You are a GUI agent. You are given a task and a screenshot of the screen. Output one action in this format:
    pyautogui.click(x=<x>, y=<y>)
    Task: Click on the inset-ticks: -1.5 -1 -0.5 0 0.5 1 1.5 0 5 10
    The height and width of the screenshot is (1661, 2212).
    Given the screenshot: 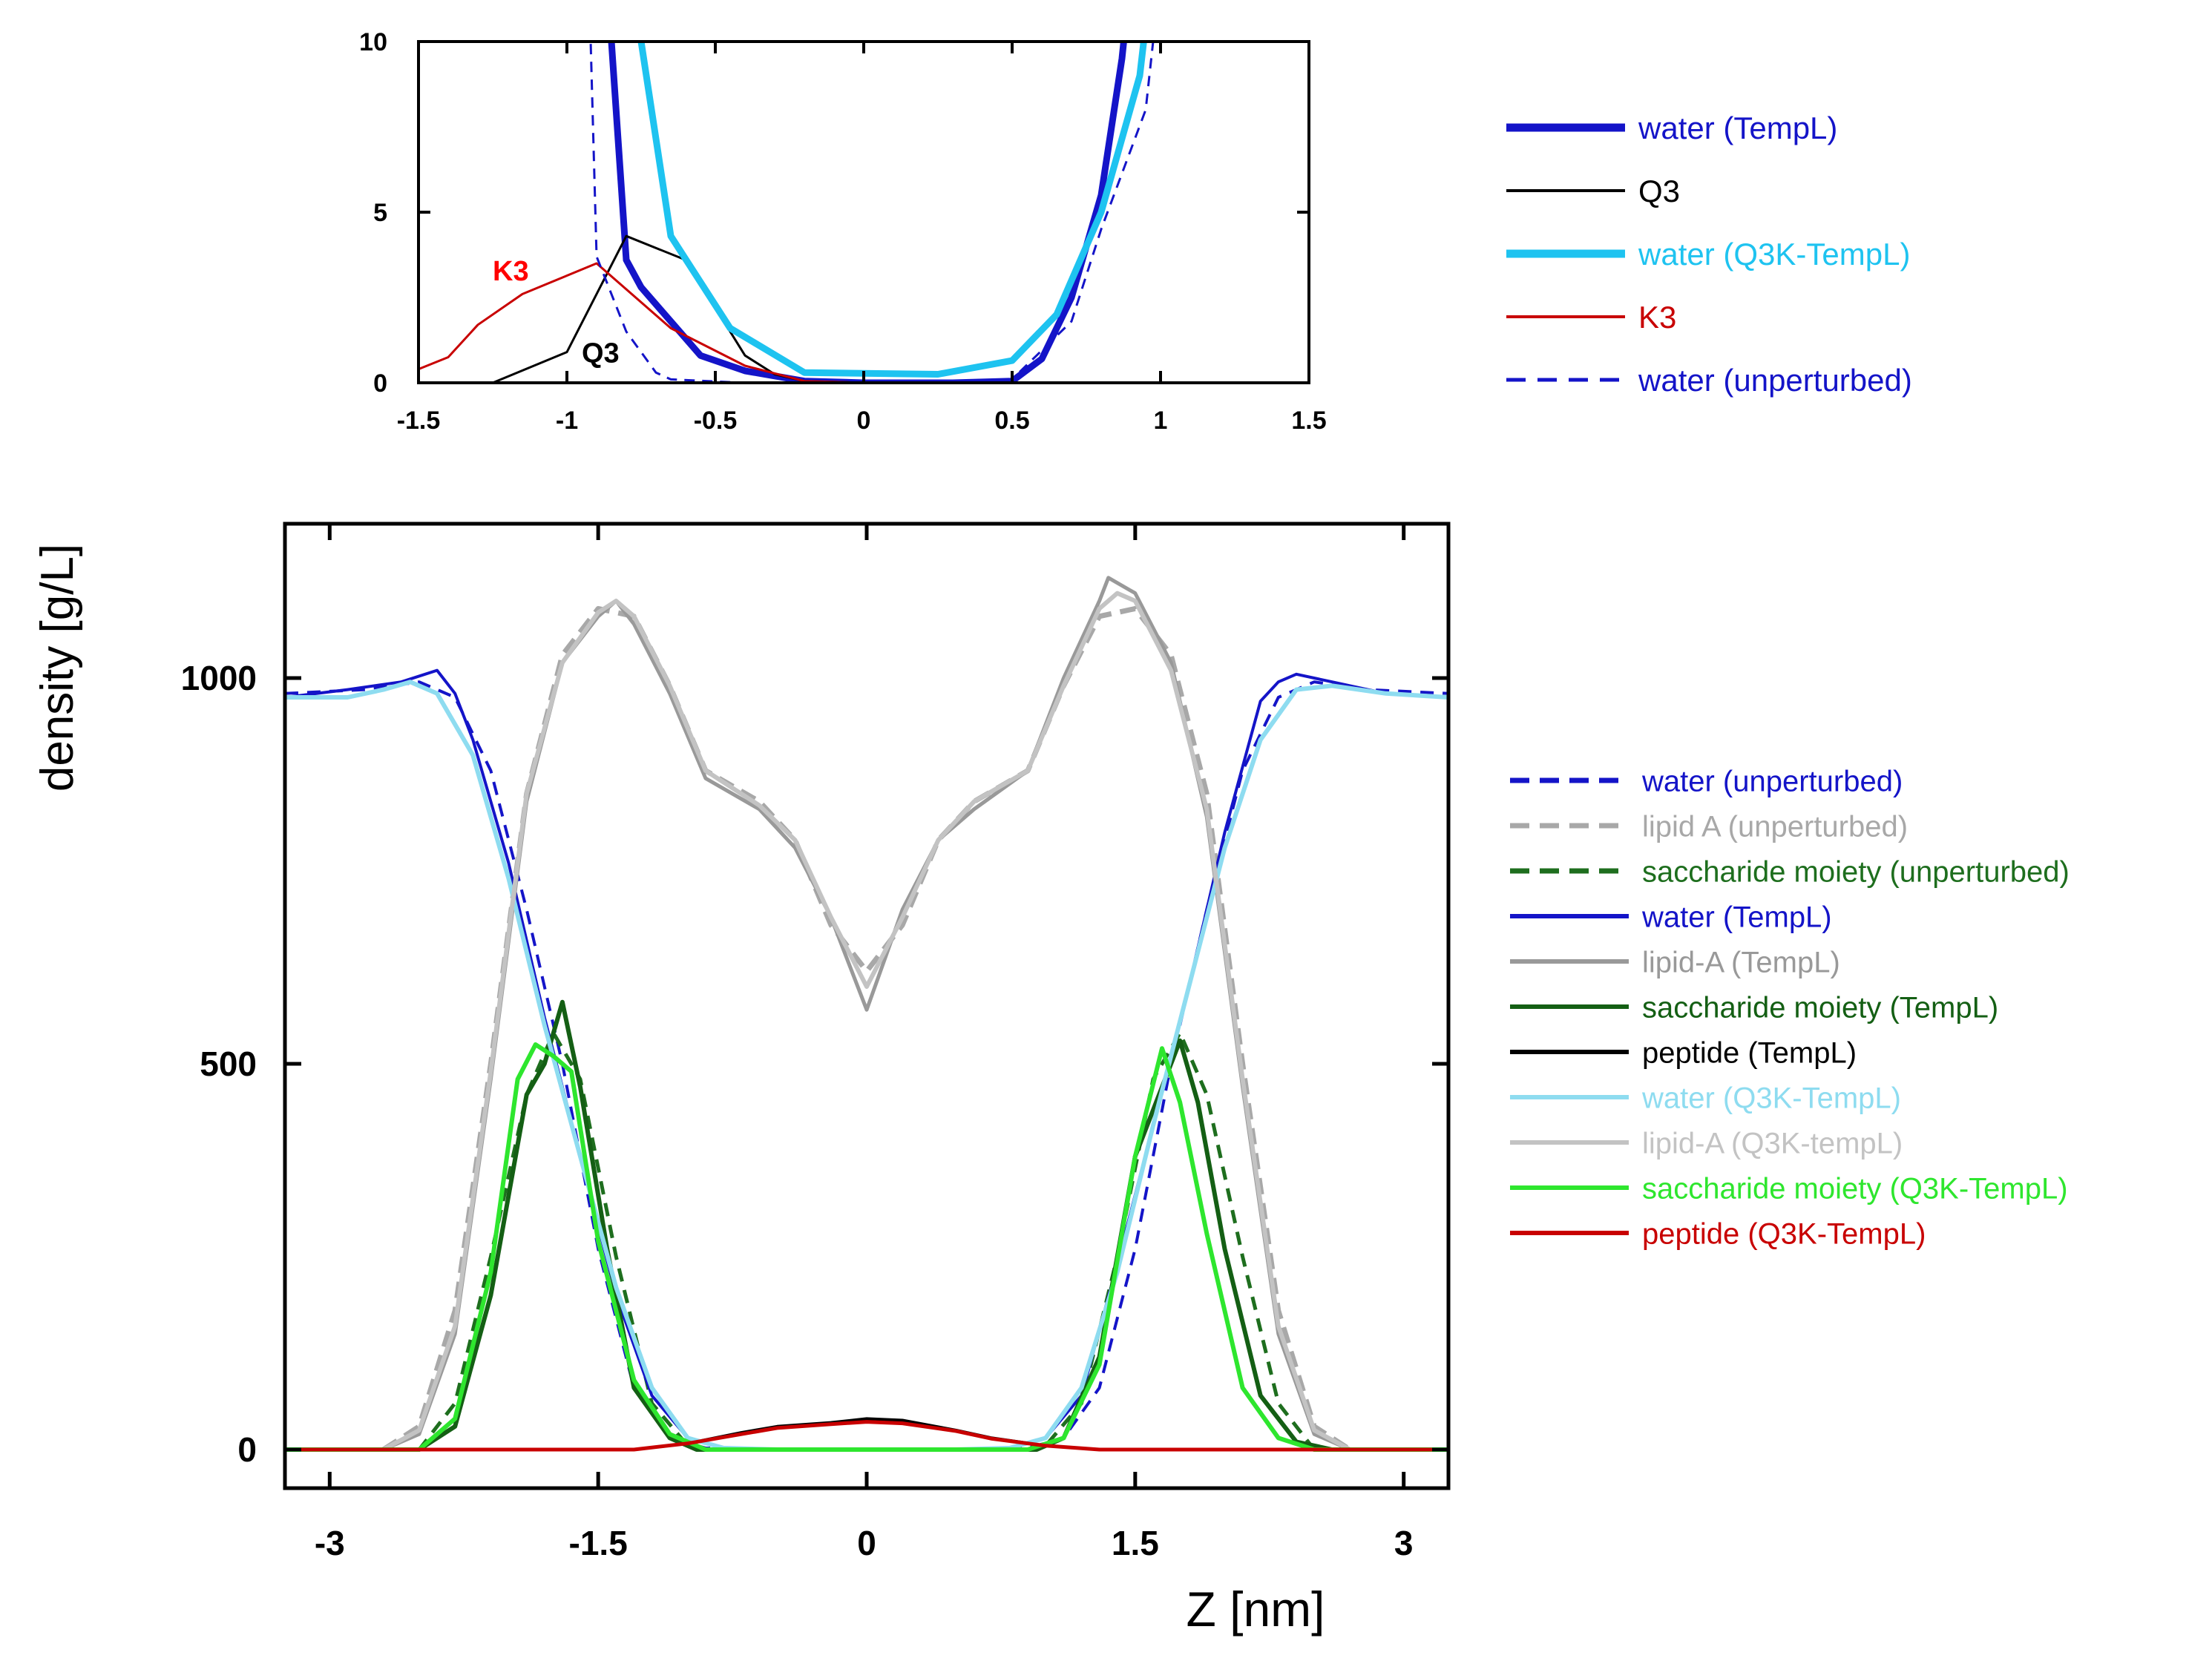 What is the action you would take?
    pyautogui.click(x=842, y=231)
    